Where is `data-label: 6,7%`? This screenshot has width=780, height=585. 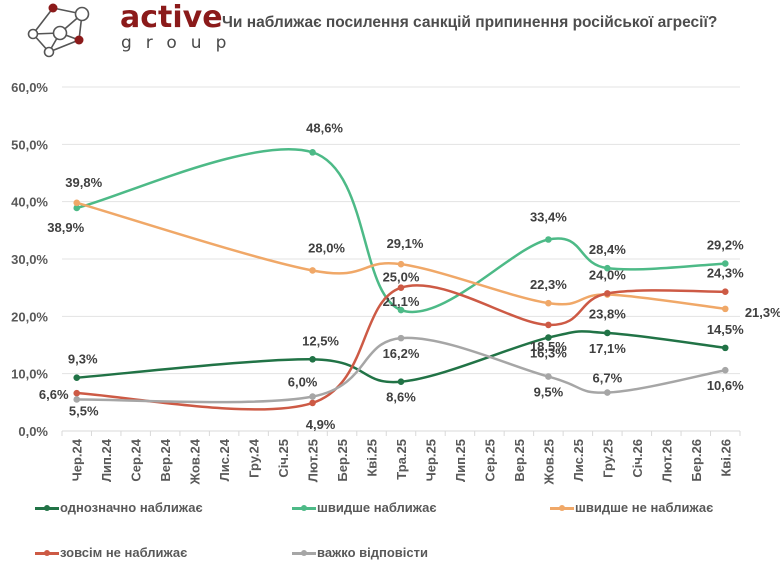 data-label: 6,7% is located at coordinates (608, 378).